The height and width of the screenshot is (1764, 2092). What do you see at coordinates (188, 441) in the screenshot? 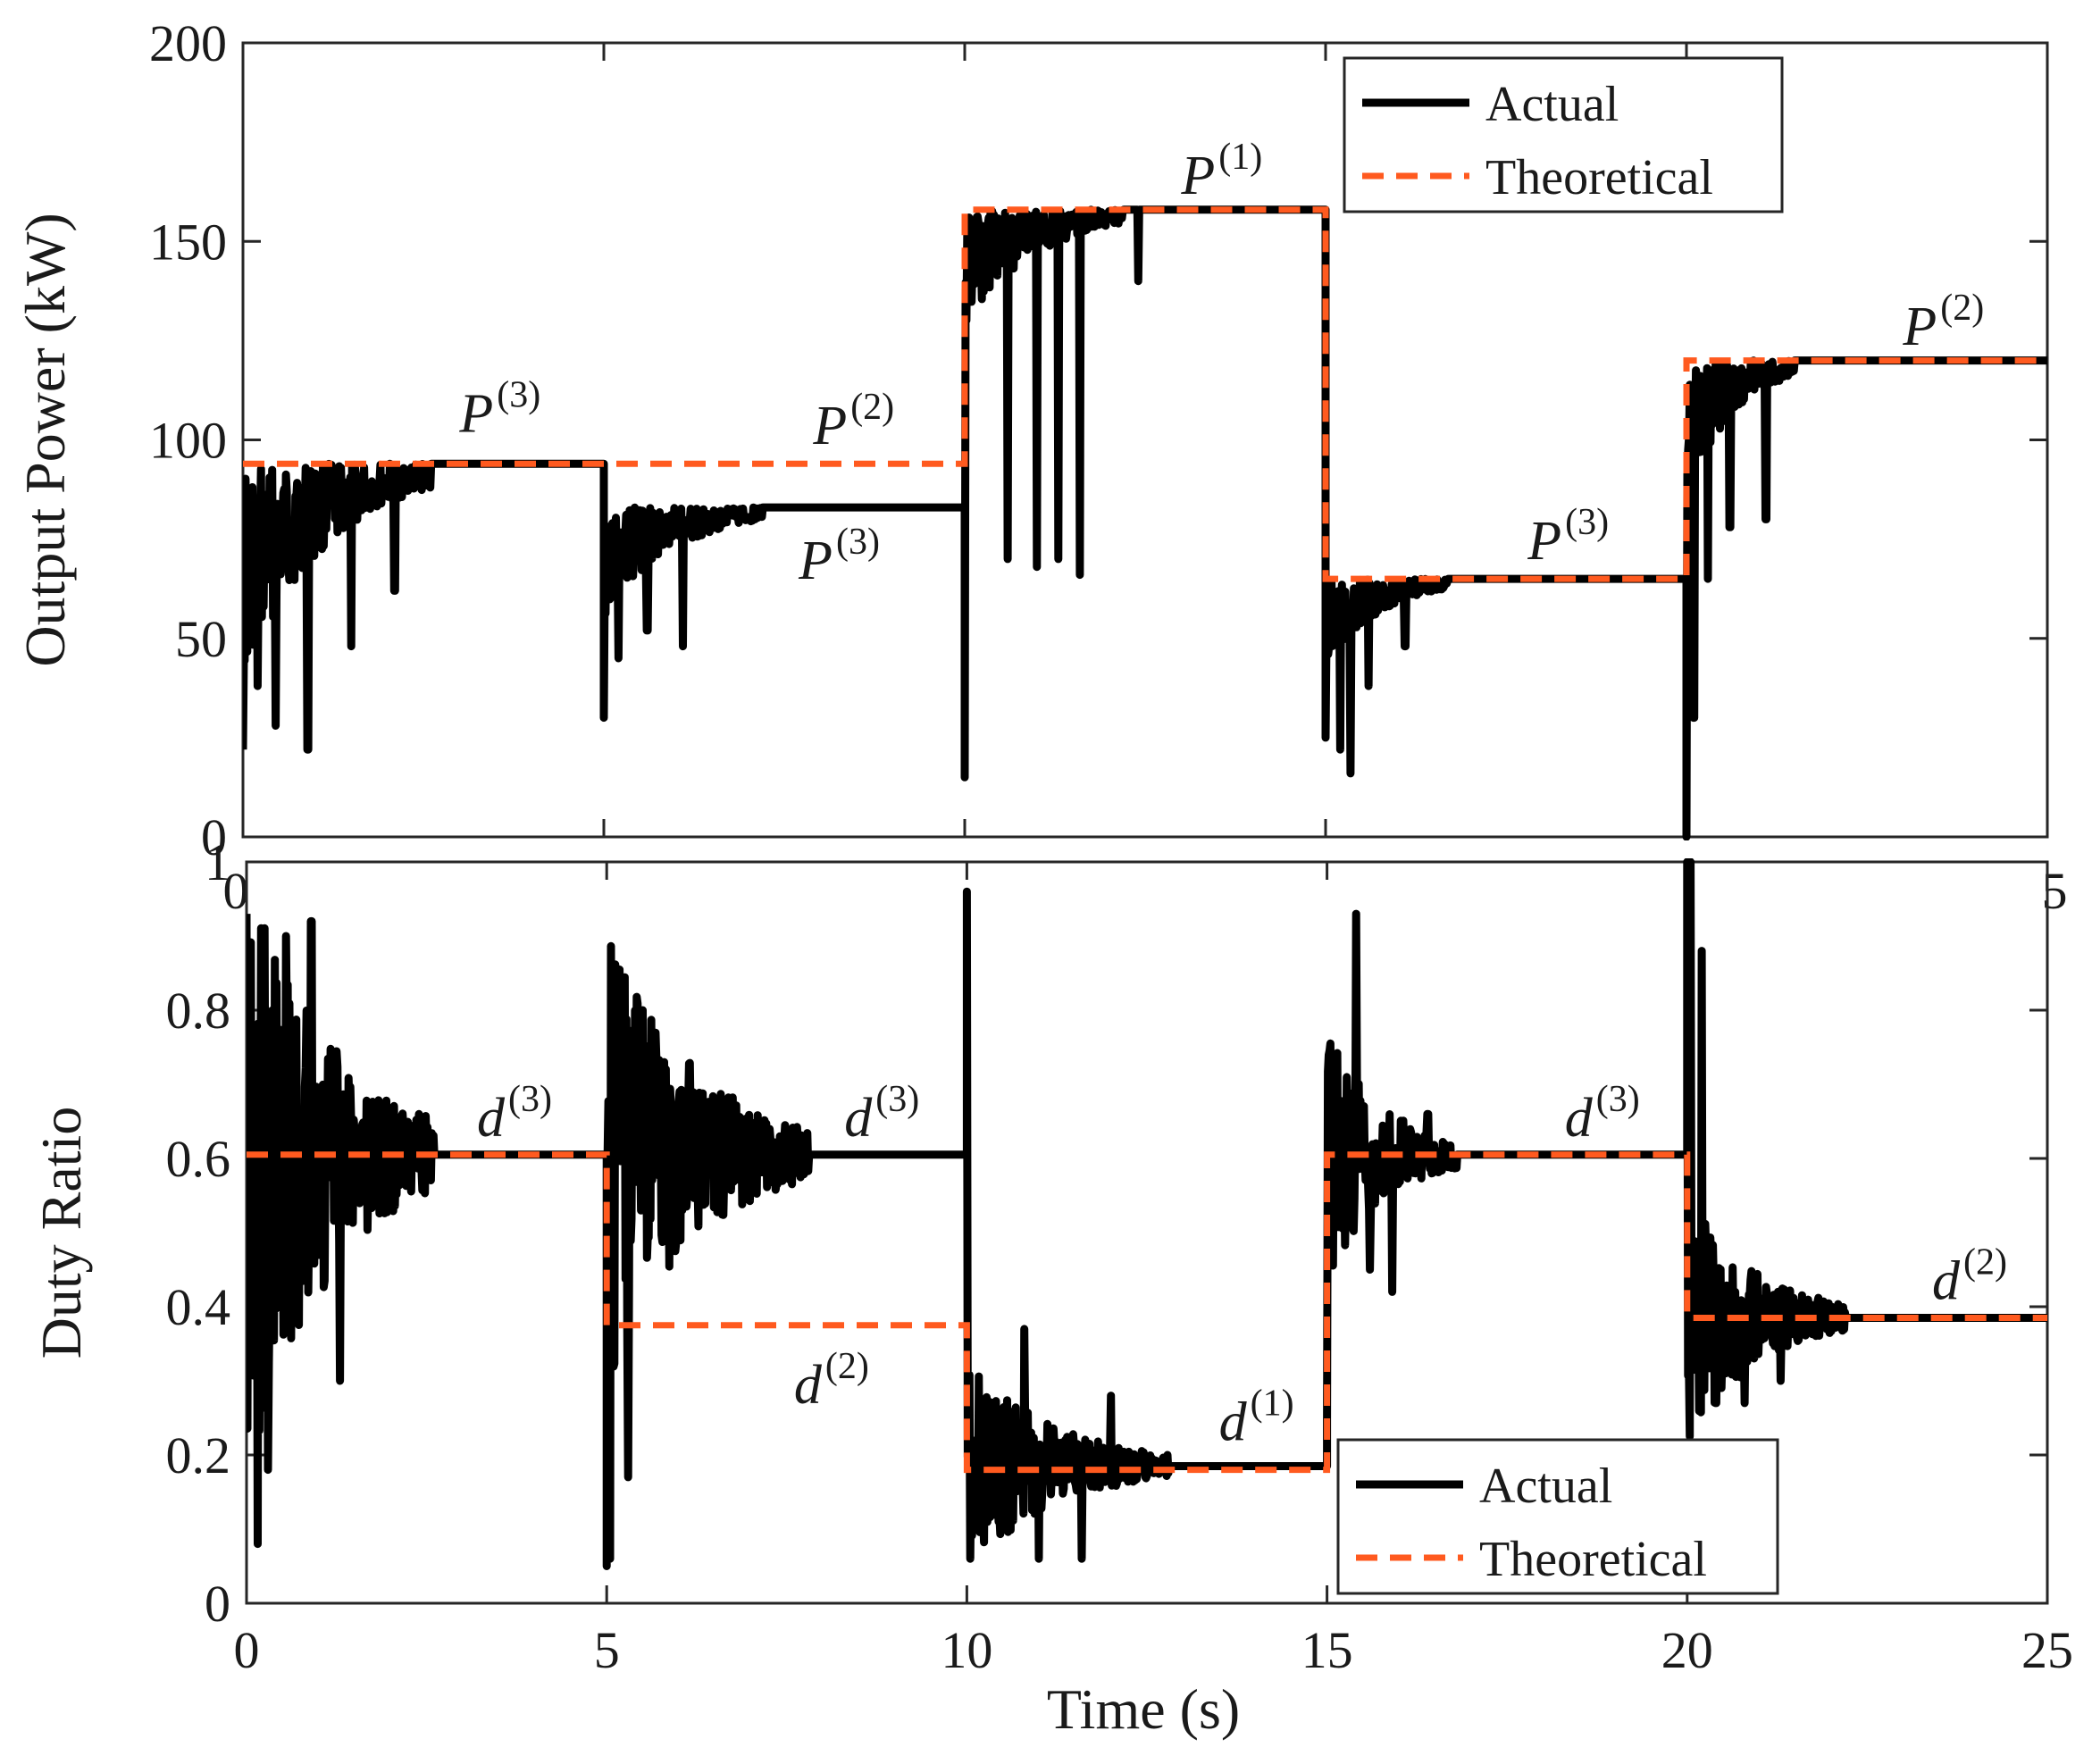
I see `y-tick-label: 100` at bounding box center [188, 441].